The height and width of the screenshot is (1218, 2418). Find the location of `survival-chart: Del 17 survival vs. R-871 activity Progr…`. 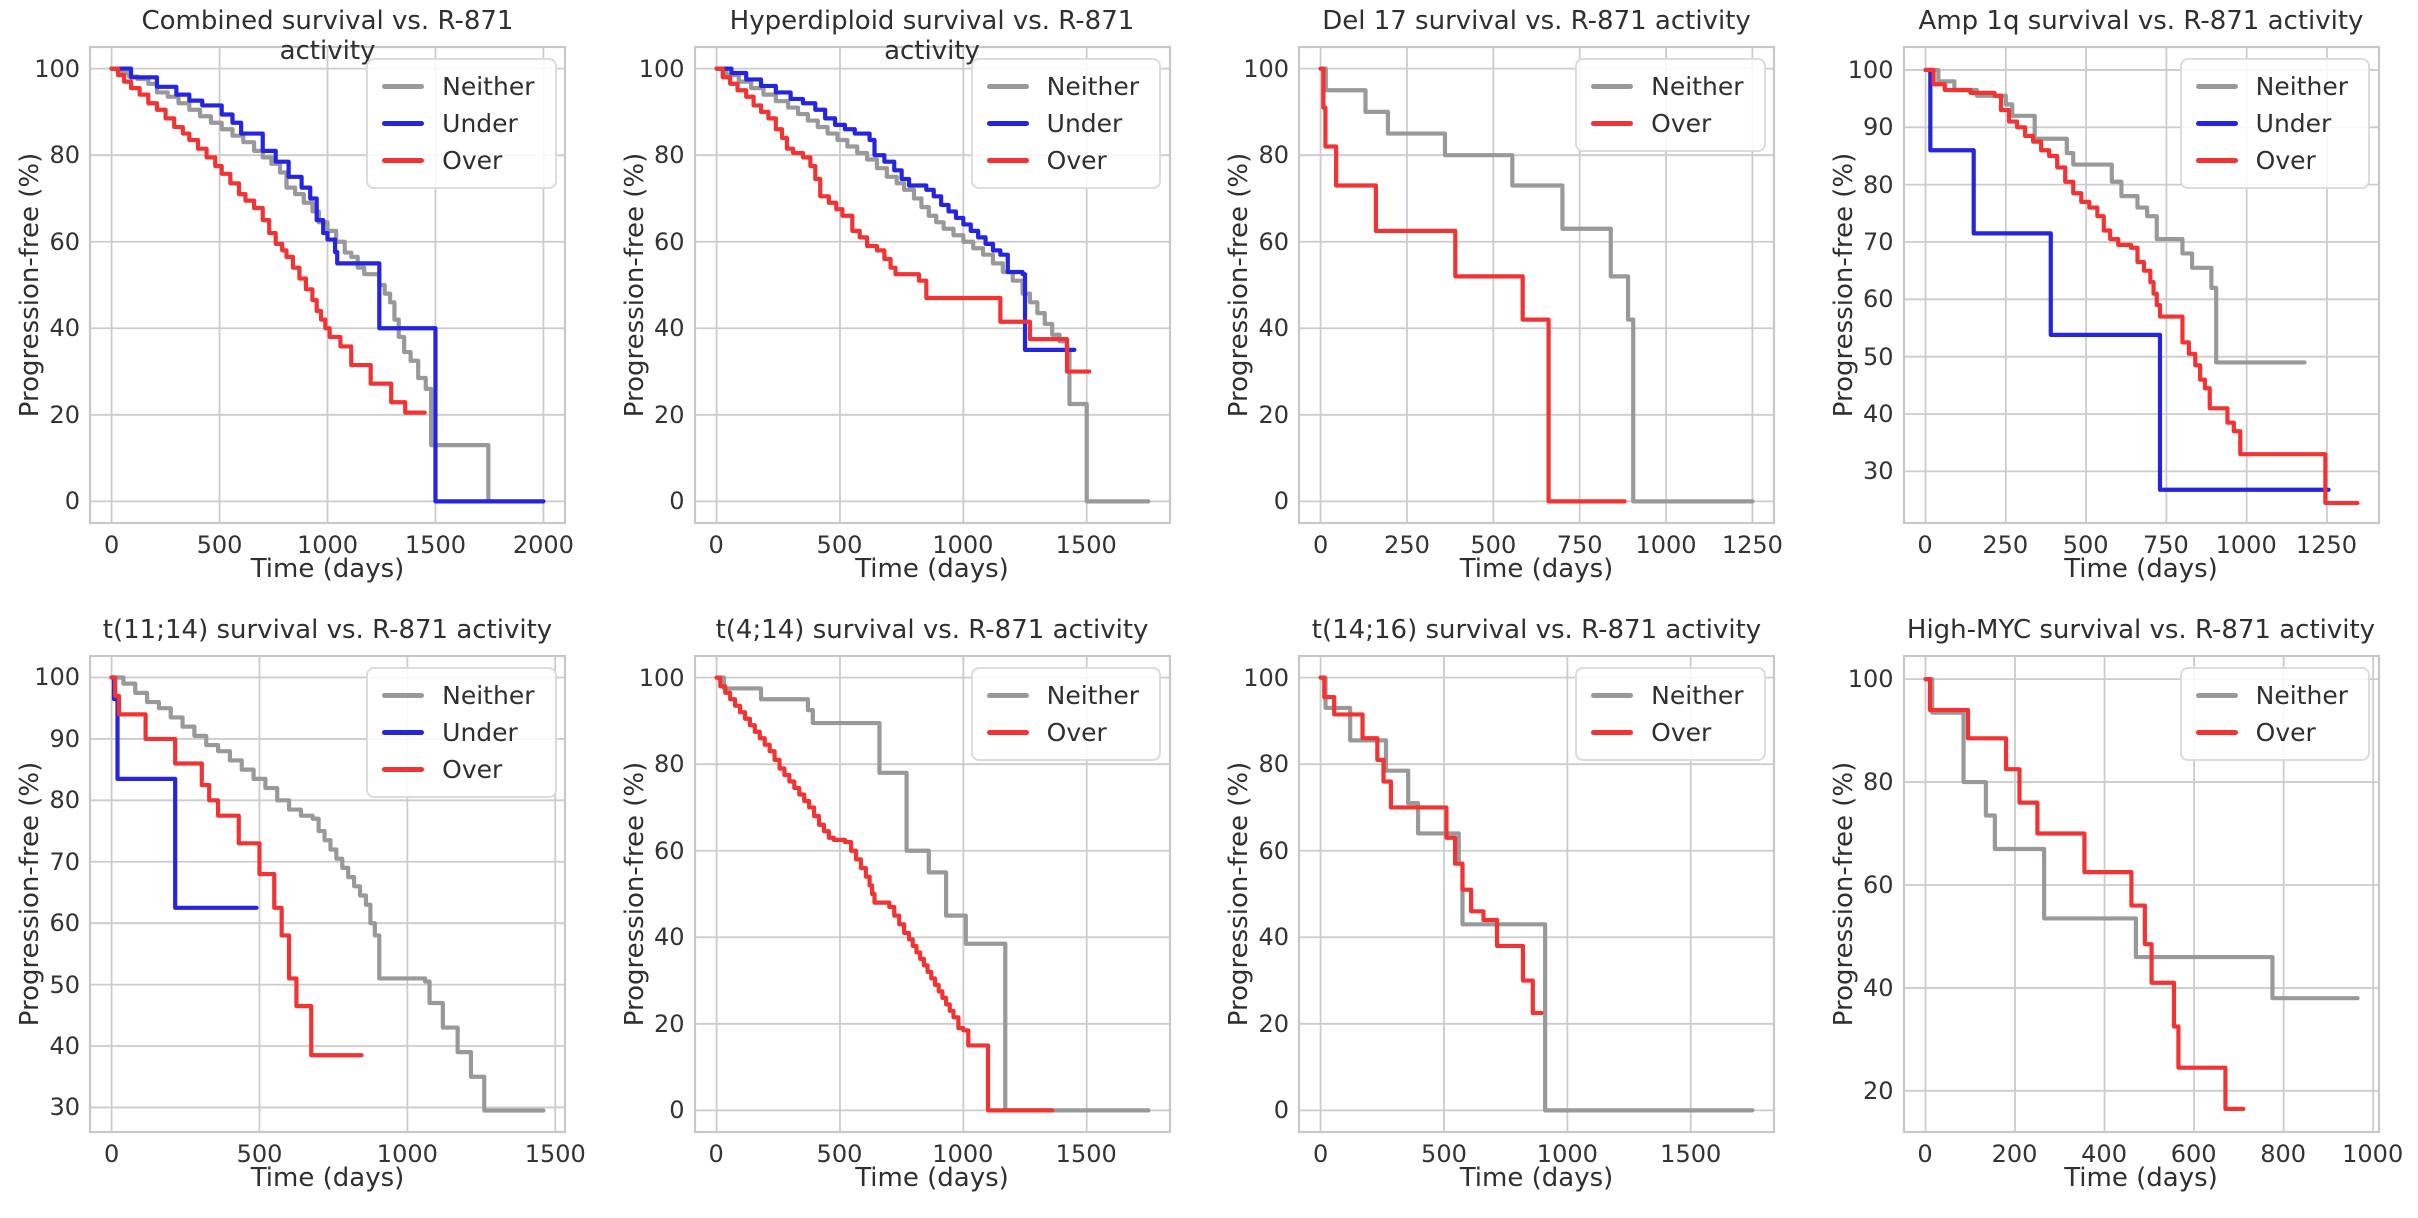

survival-chart: Del 17 survival vs. R-871 activity Progr… is located at coordinates (1511, 304).